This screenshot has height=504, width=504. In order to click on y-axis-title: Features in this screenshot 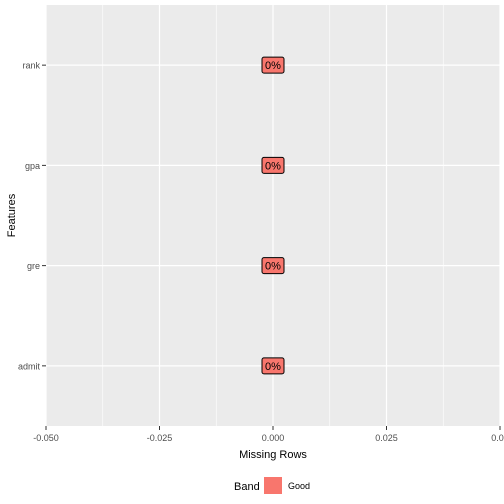, I will do `click(12, 215)`.